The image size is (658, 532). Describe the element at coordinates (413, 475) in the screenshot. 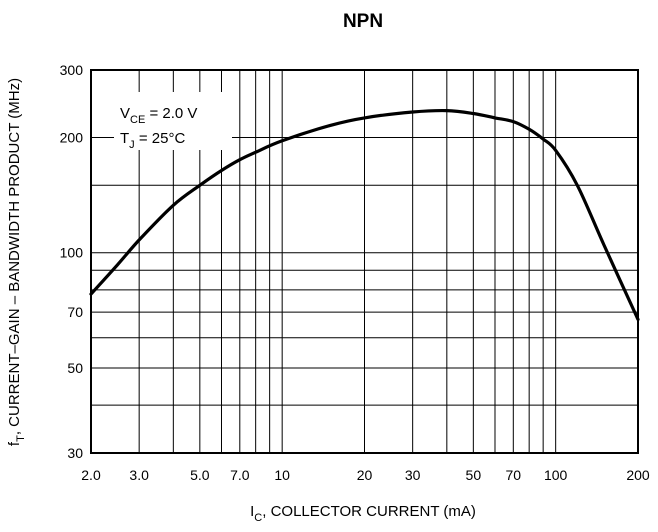

I see `x-tick-label: 30` at that location.